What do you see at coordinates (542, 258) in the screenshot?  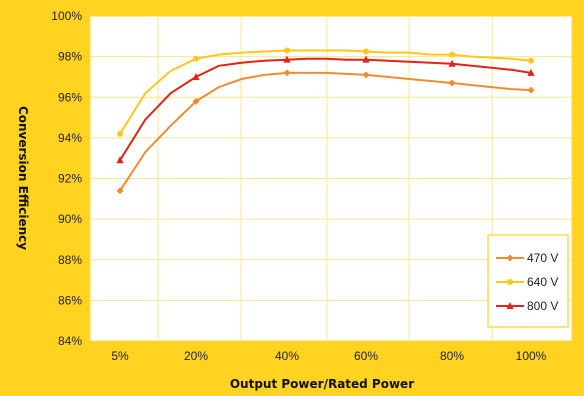 I see `legend-label: 470 V` at bounding box center [542, 258].